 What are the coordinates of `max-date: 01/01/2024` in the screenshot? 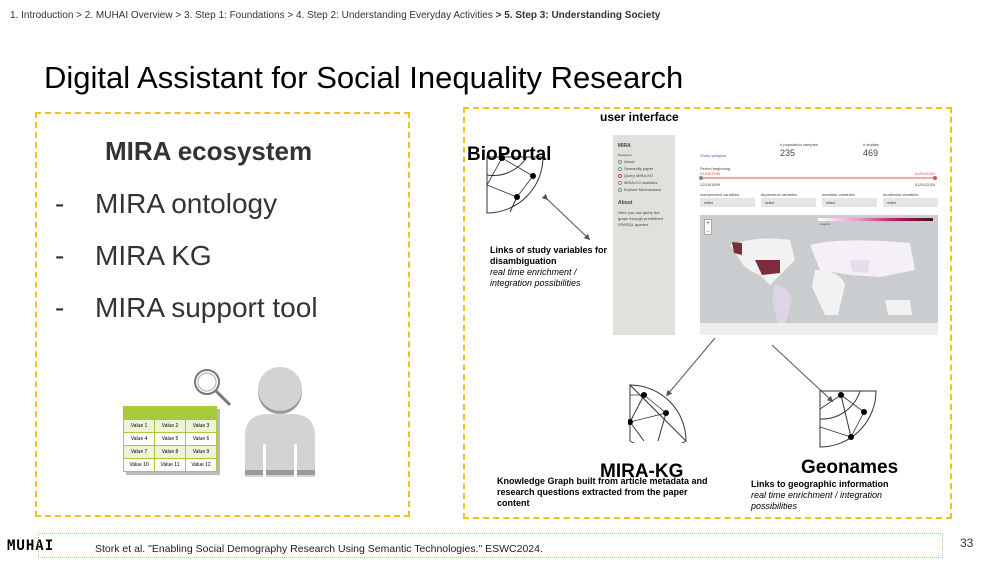 It's located at (925, 184).